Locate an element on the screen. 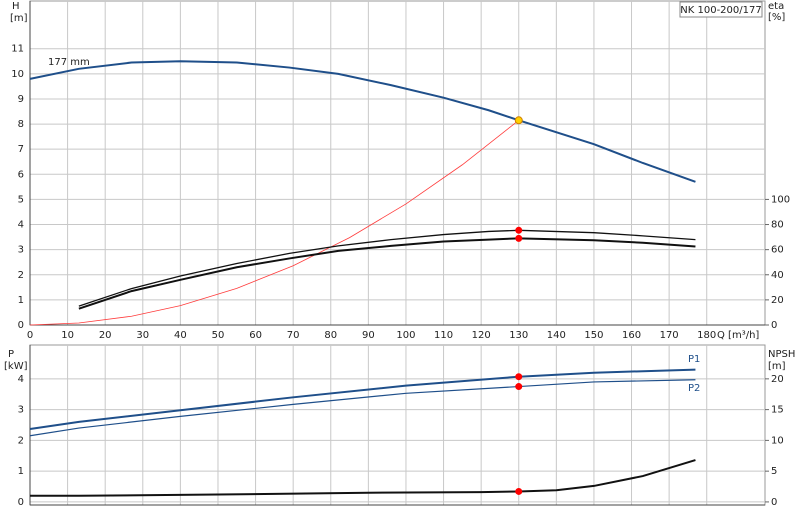 The width and height of the screenshot is (800, 520). y-tick-label: 10 is located at coordinates (17, 74).